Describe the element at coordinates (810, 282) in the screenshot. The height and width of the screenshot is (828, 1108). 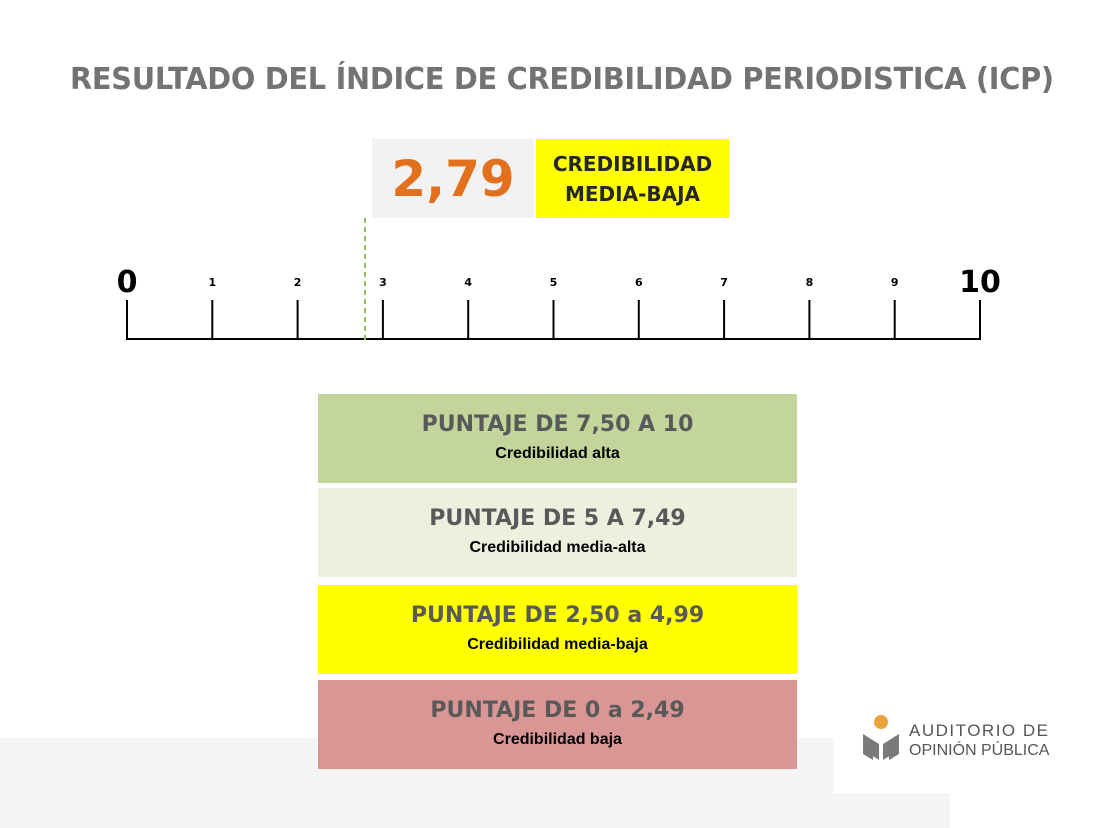
I see `scale-tick-label: 8` at that location.